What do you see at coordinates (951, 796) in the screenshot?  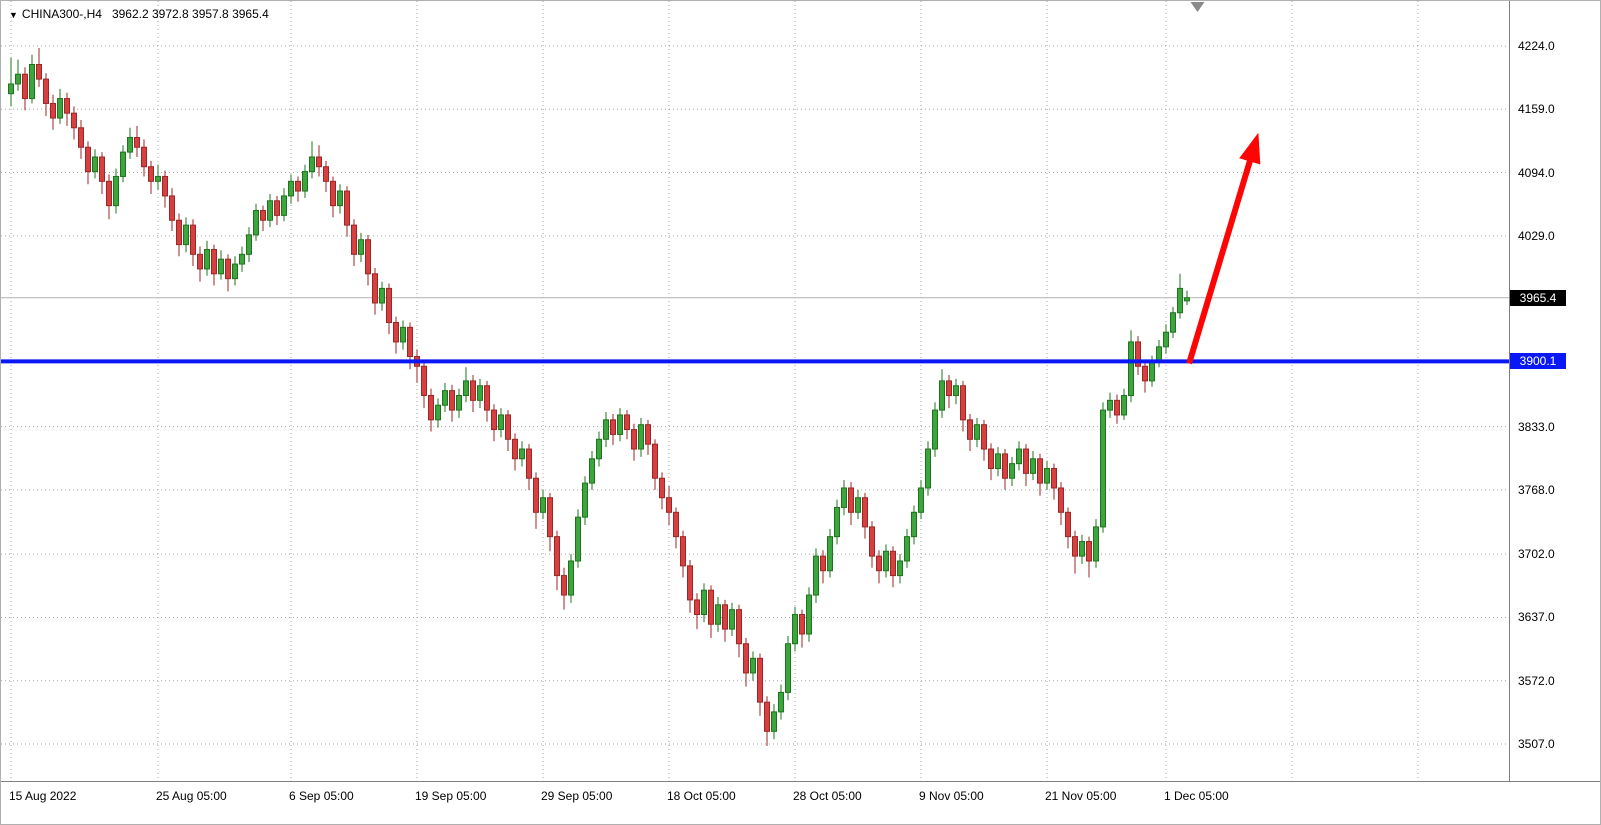 I see `x-axis-label: 9 Nov 05:00` at bounding box center [951, 796].